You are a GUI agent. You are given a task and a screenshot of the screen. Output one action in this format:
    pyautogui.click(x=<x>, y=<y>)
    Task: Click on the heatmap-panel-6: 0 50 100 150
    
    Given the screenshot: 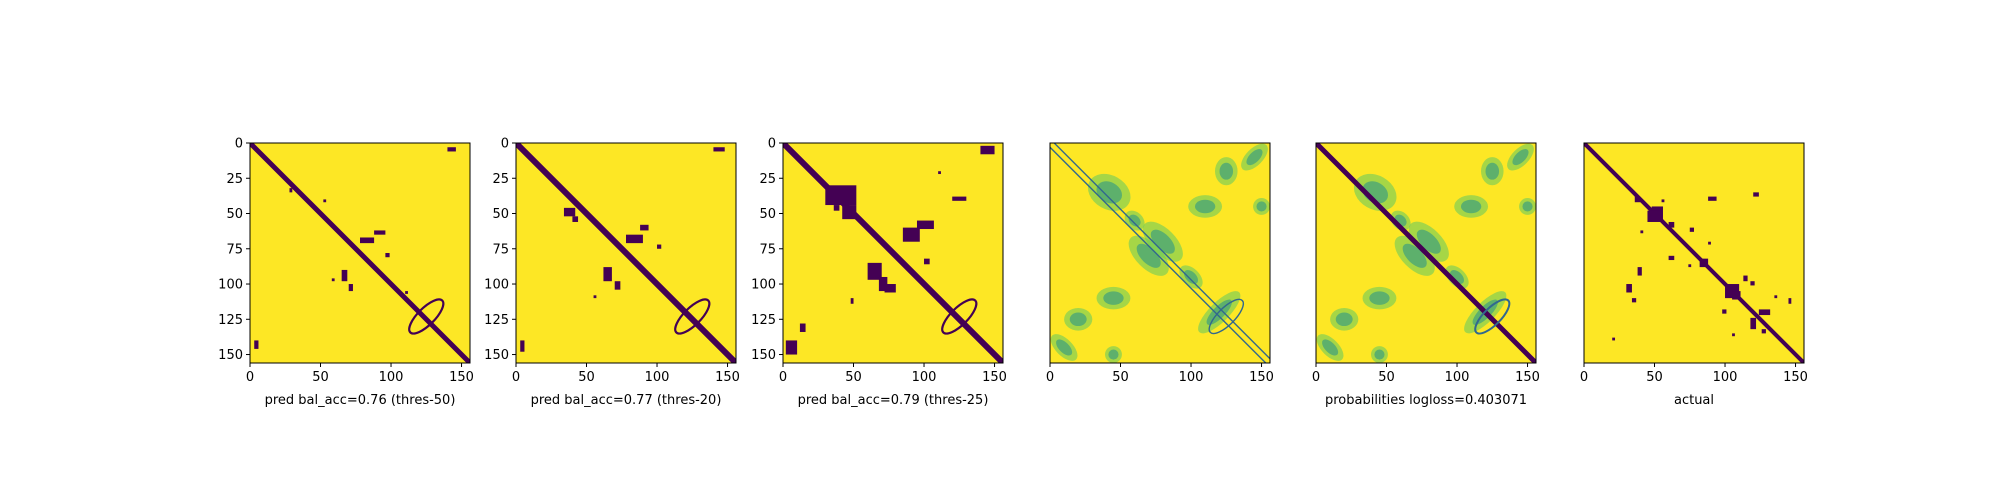 What is the action you would take?
    pyautogui.click(x=1694, y=263)
    